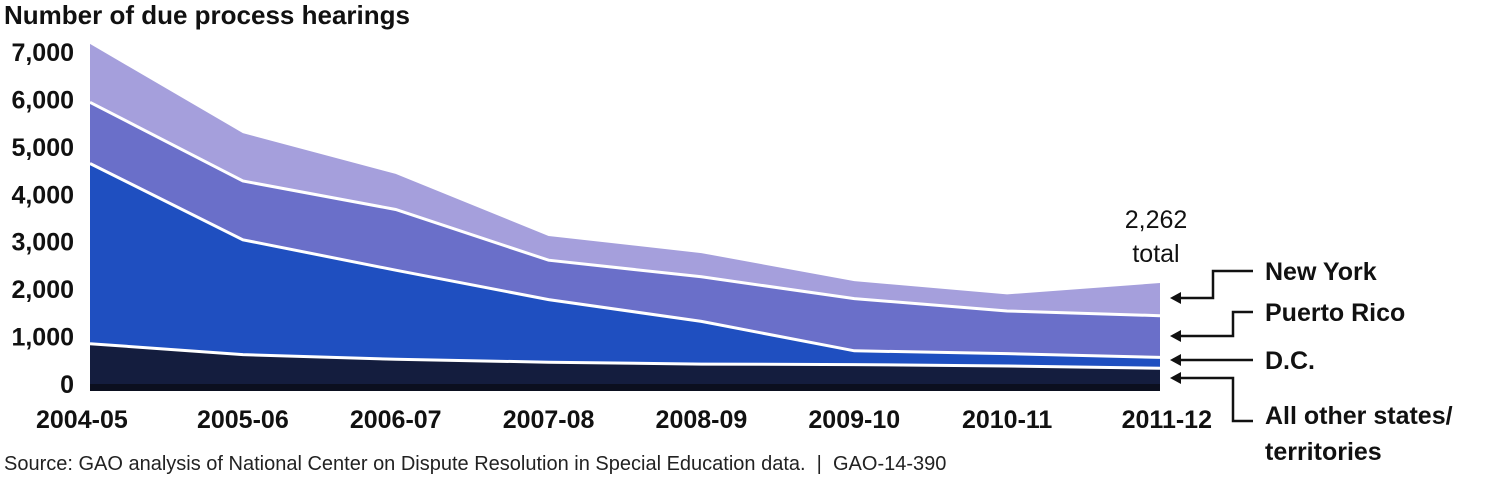 This screenshot has width=1500, height=478. I want to click on legend-label-all-other-line1: All other states/, so click(1359, 416).